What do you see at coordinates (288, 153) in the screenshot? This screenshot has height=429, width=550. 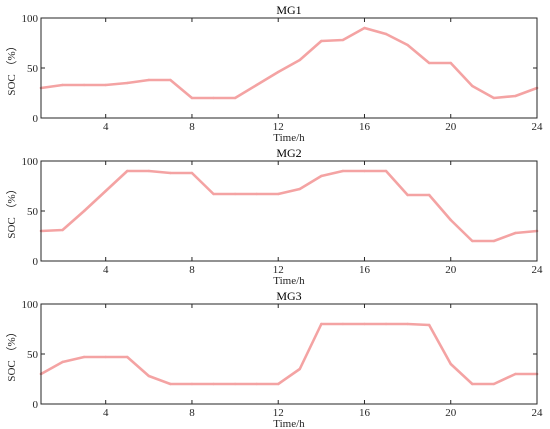 I see `chart-title: MG2` at bounding box center [288, 153].